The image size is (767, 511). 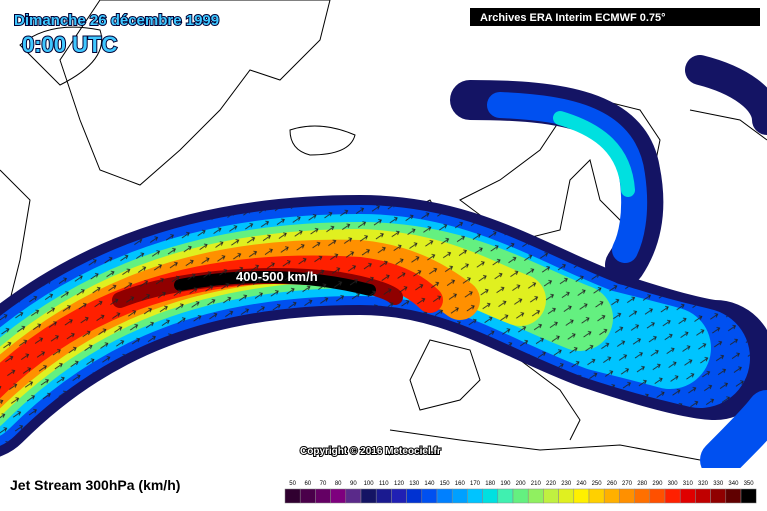 What do you see at coordinates (688, 484) in the screenshot?
I see `legend-label: 310` at bounding box center [688, 484].